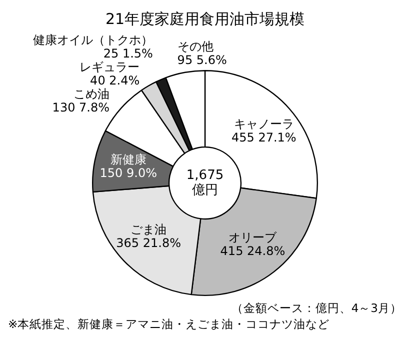 The height and width of the screenshot is (348, 410). Describe the element at coordinates (110, 67) in the screenshot. I see `slice-label: レギュラー` at that location.